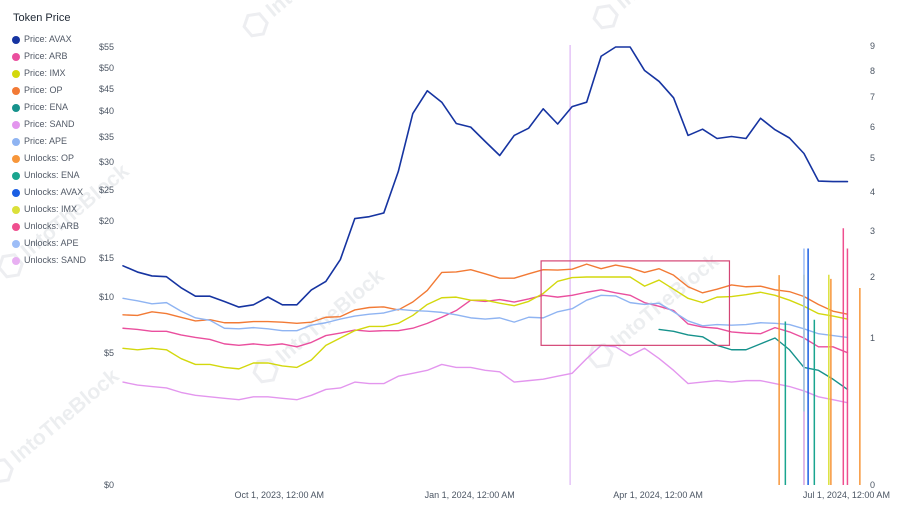 Image resolution: width=916 pixels, height=511 pixels. Describe the element at coordinates (106, 162) in the screenshot. I see `y-left-tick-label: $30` at that location.